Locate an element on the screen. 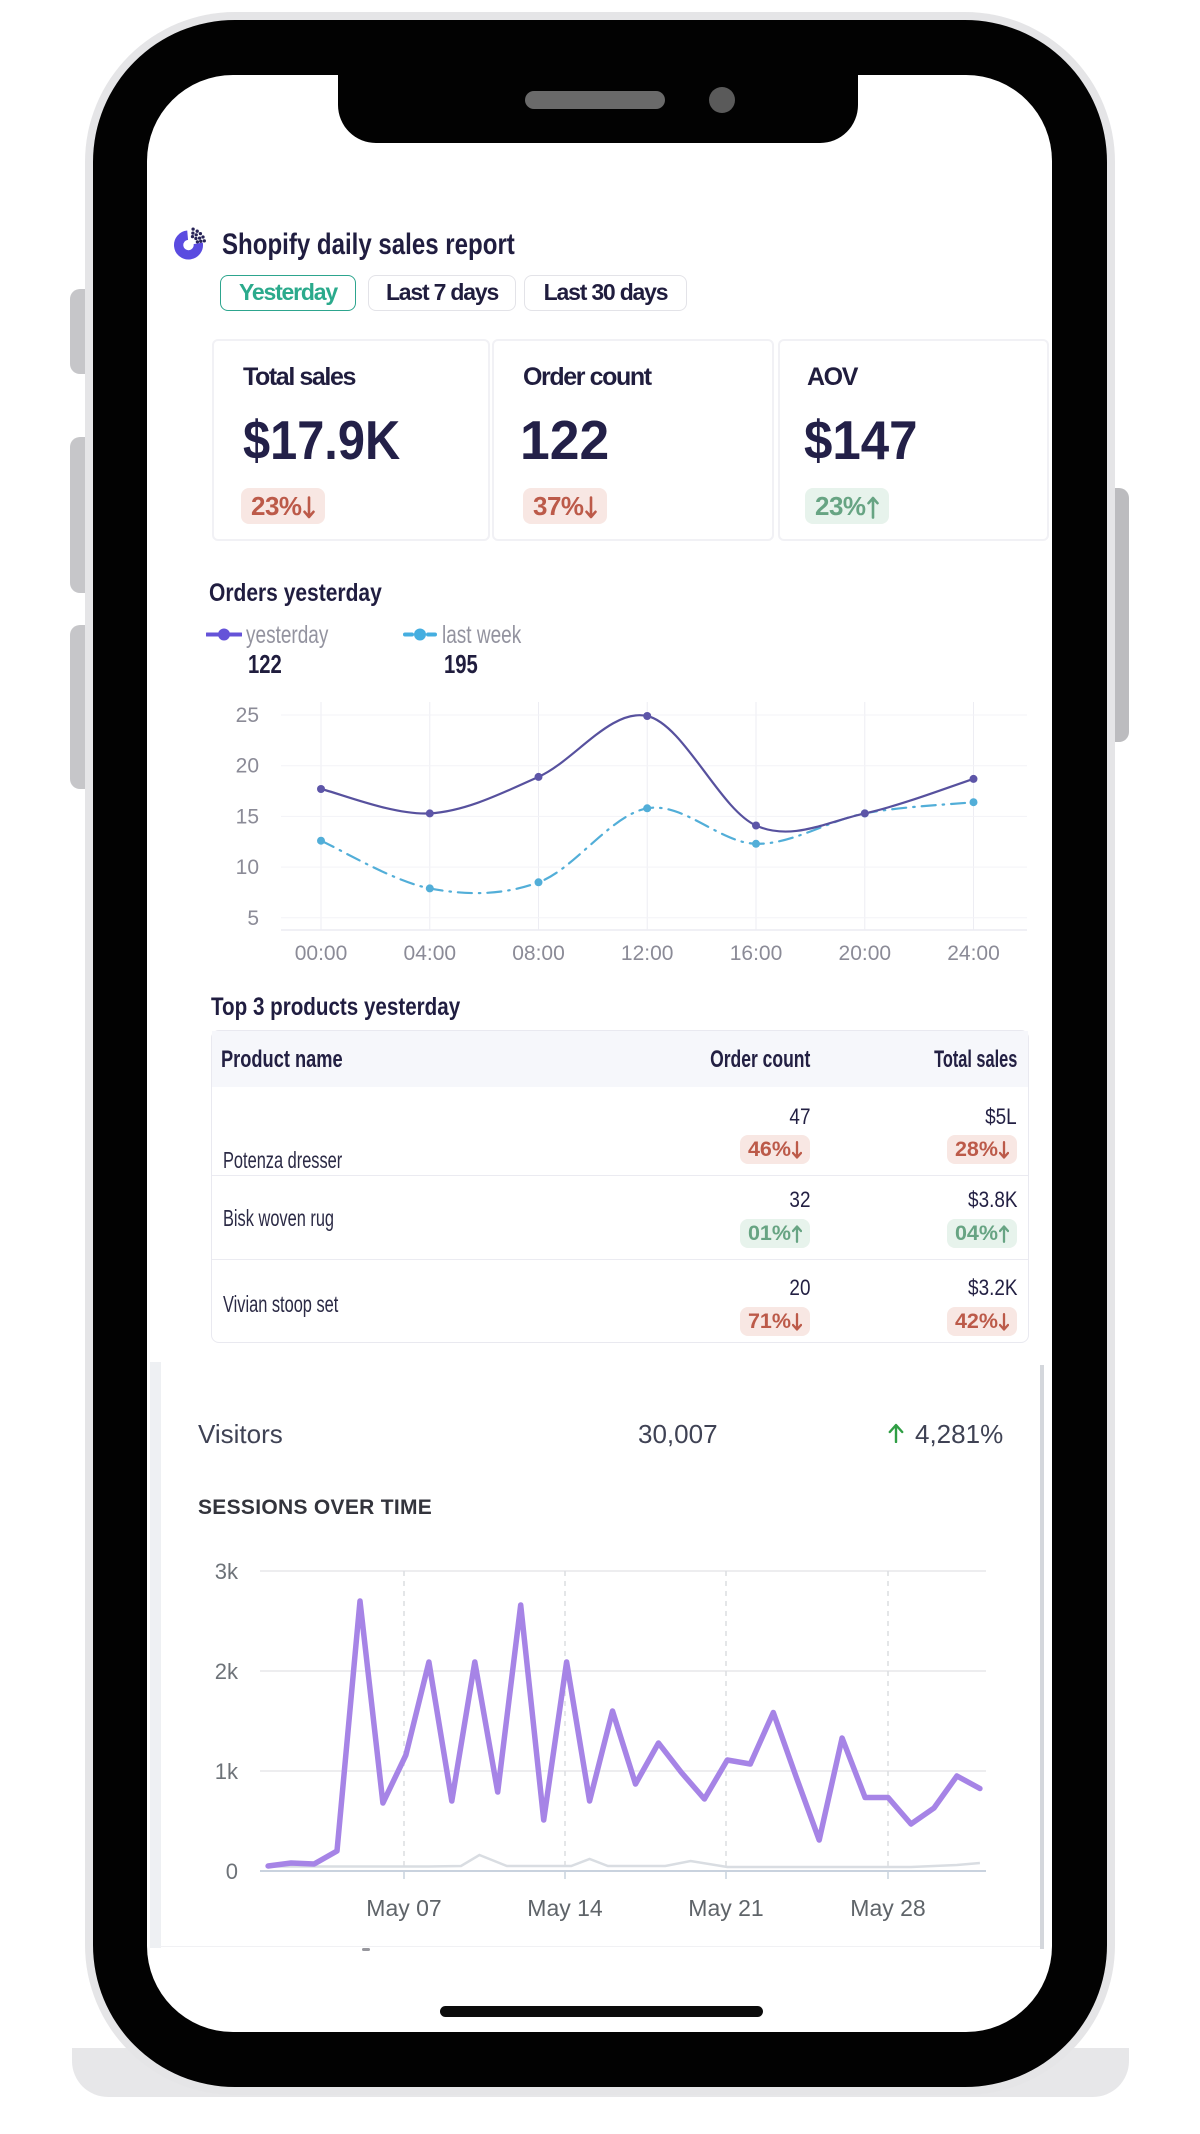 The image size is (1200, 2134). svg-text: 16:00 is located at coordinates (756, 953).